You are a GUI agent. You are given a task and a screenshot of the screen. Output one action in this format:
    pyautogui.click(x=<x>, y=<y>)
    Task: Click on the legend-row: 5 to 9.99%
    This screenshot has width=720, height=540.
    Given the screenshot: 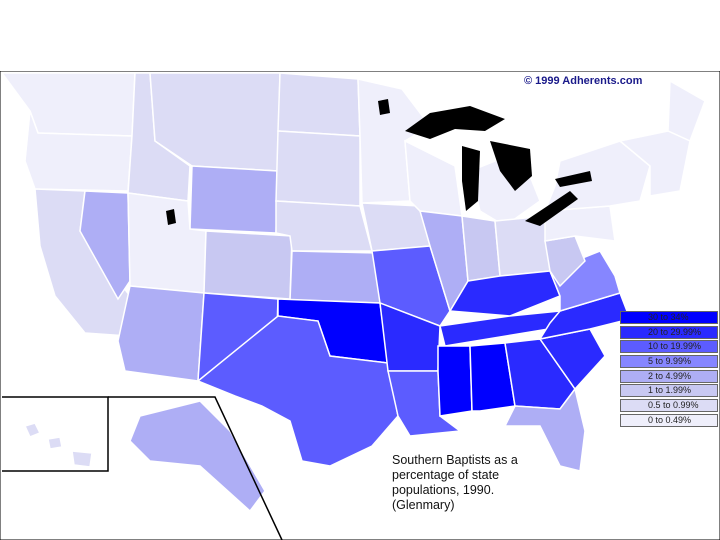 What is the action you would take?
    pyautogui.click(x=669, y=362)
    